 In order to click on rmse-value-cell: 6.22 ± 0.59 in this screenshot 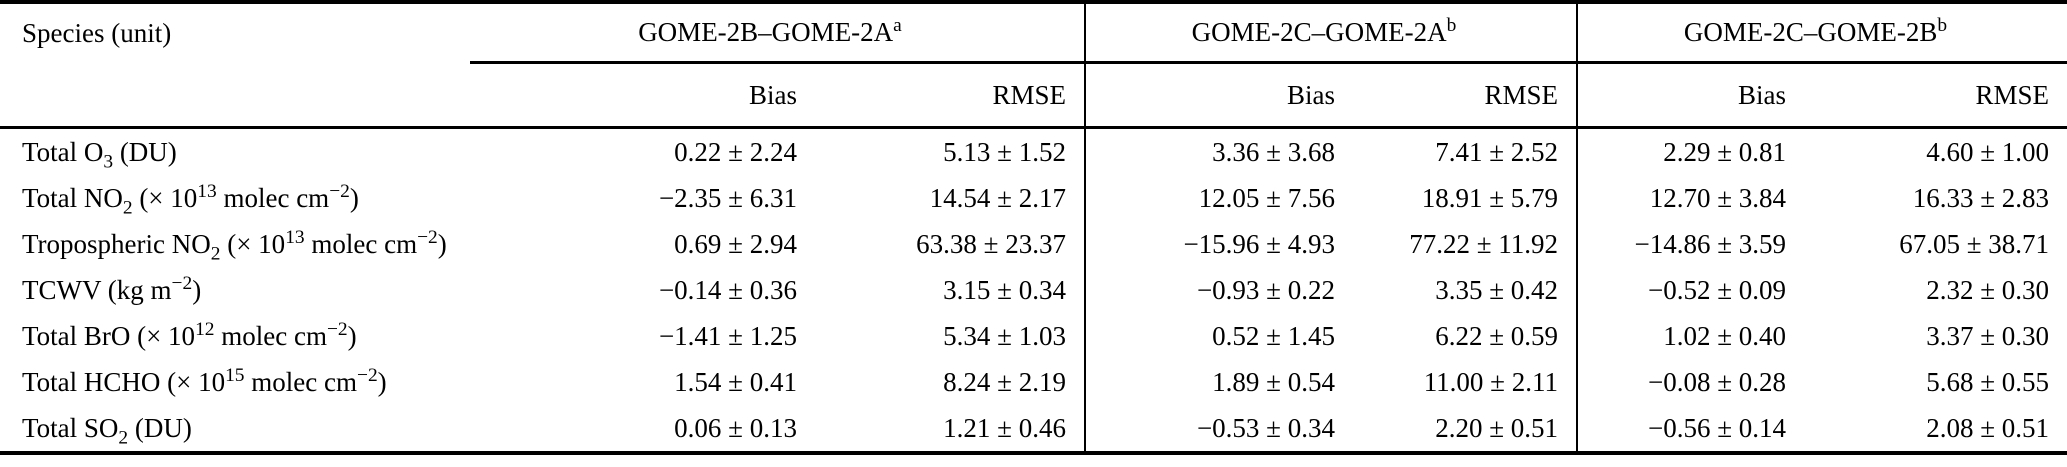, I will do `click(1466, 336)`.